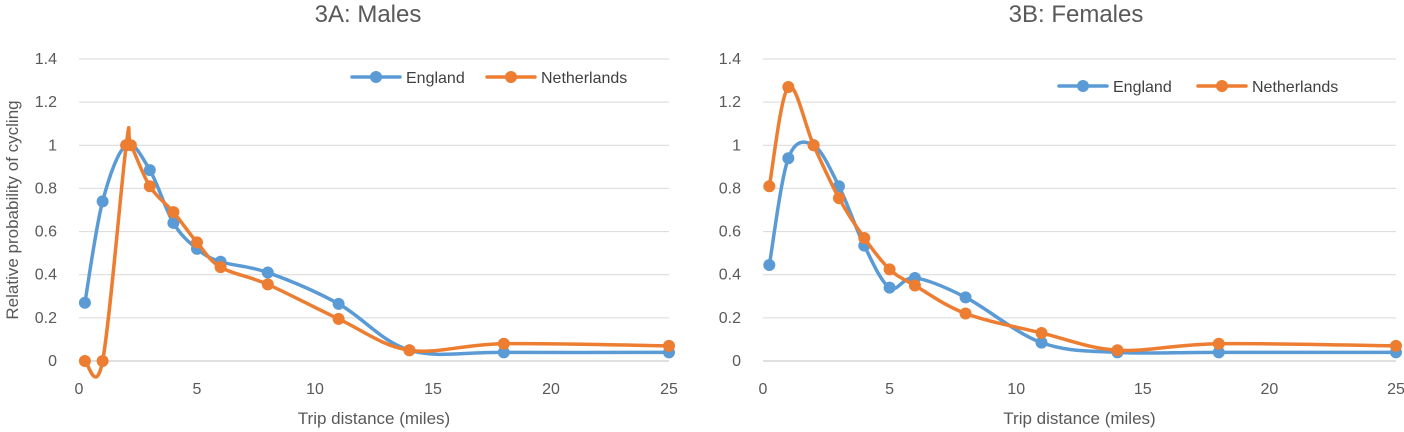 The image size is (1404, 432). I want to click on chart-title: 3B: Females, so click(1076, 14).